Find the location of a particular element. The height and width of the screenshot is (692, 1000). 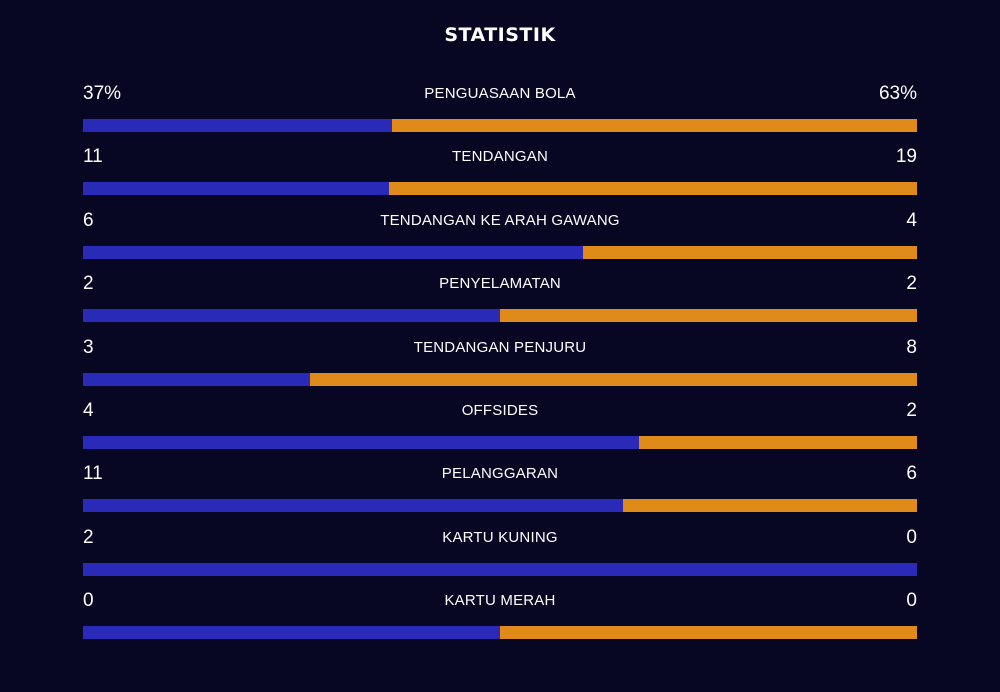

stat-away-value: 63% is located at coordinates (897, 93).